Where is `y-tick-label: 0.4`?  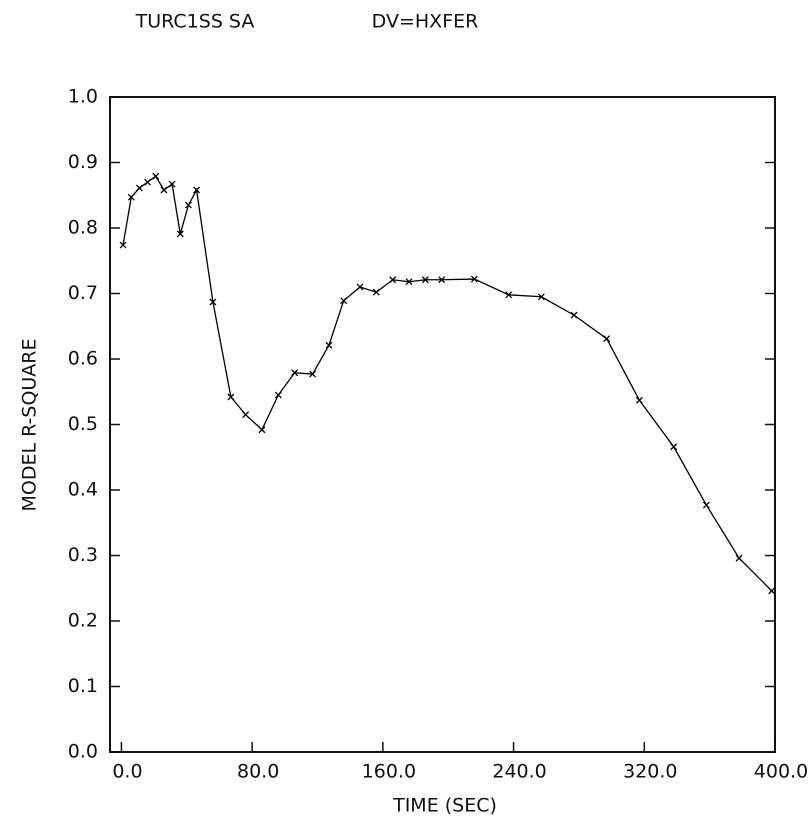 y-tick-label: 0.4 is located at coordinates (83, 490).